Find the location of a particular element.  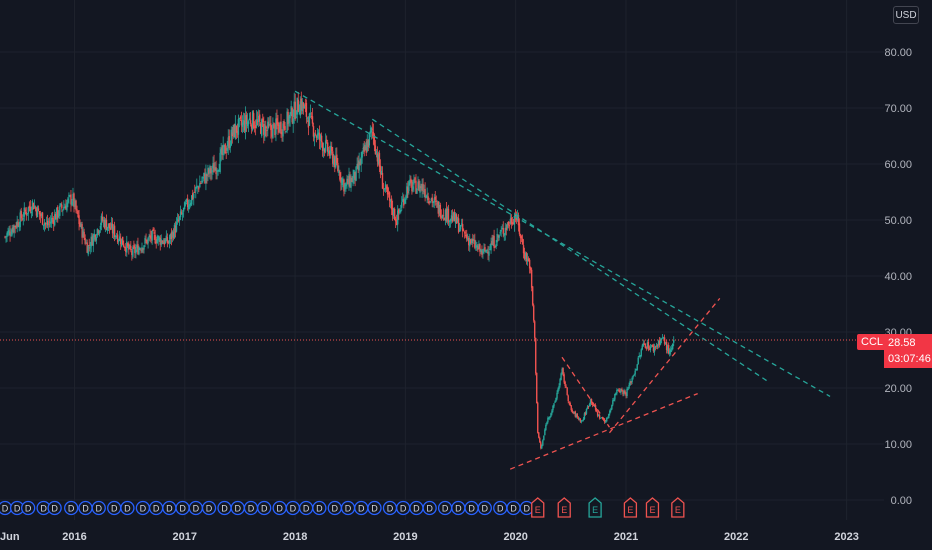

svg-text: E is located at coordinates (564, 510).